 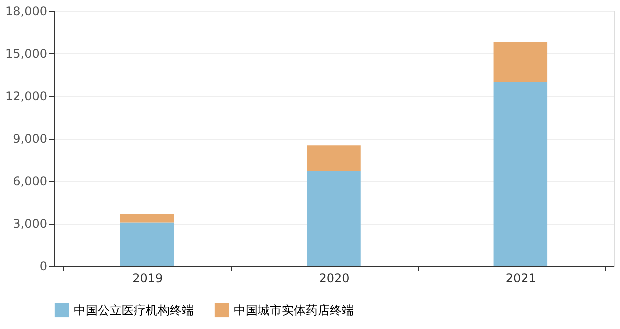 I want to click on y-tick-label: 9,000, so click(x=30, y=139).